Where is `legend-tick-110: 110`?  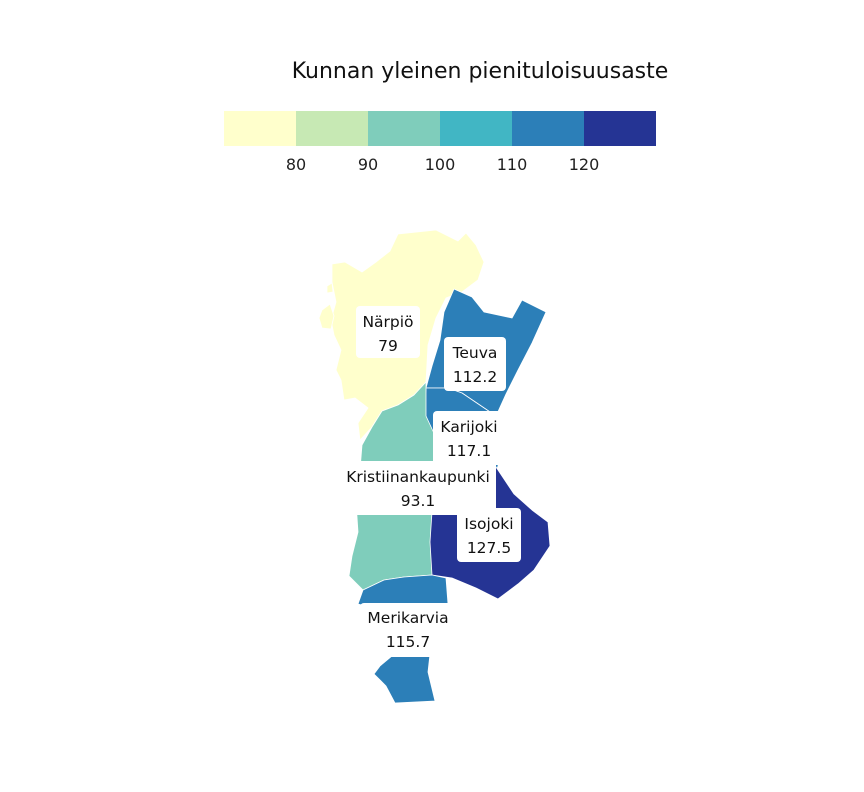 legend-tick-110: 110 is located at coordinates (512, 164).